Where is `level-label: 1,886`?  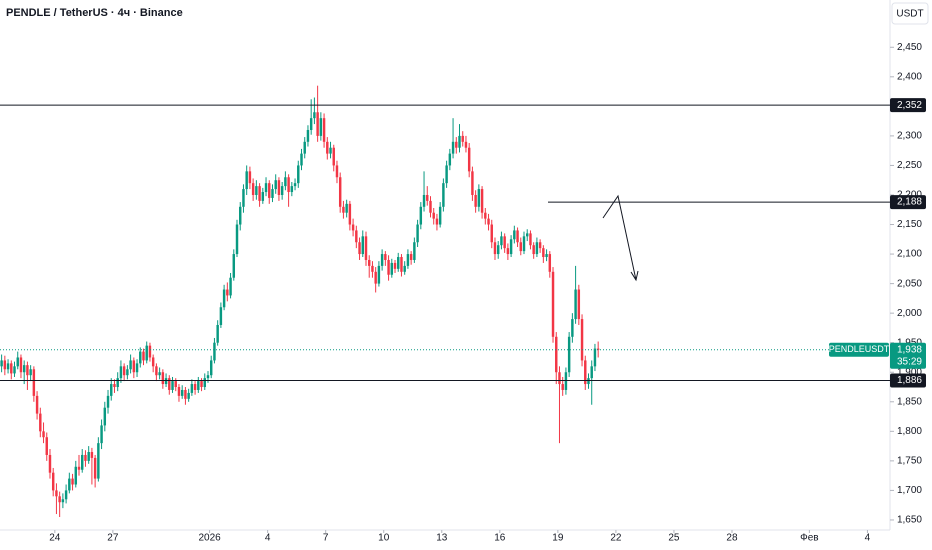 level-label: 1,886 is located at coordinates (909, 380).